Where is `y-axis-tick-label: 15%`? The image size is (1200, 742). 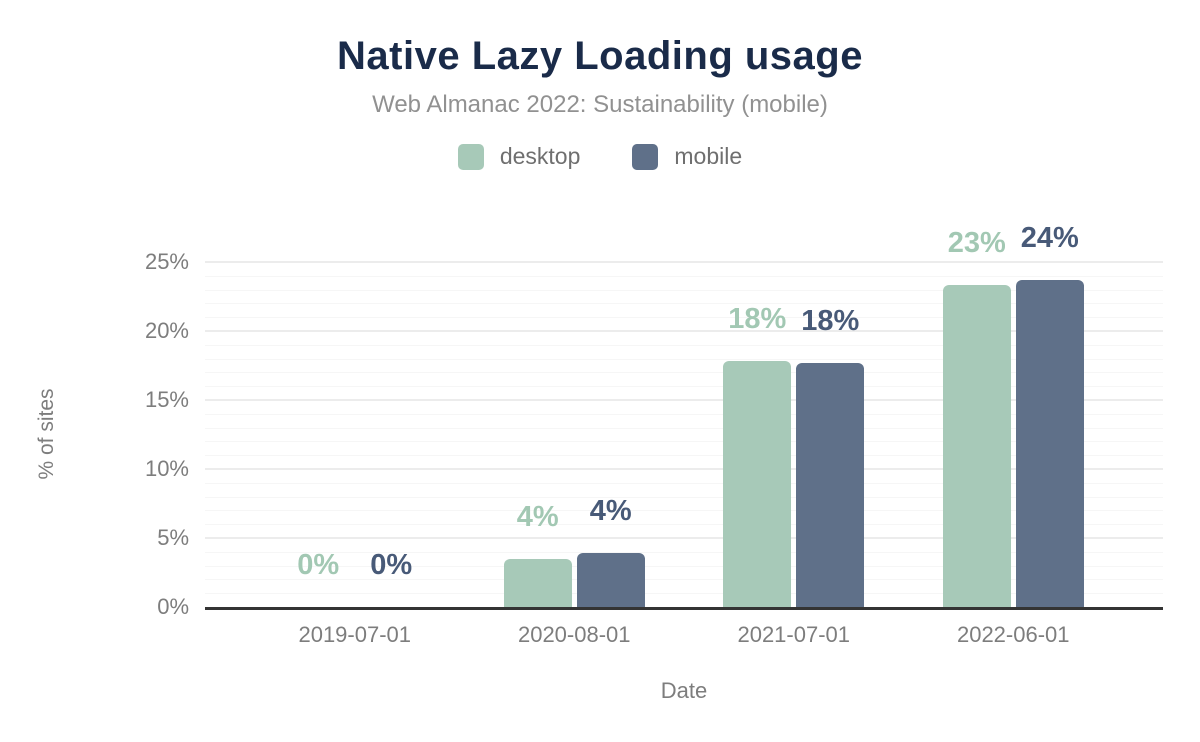
y-axis-tick-label: 15% is located at coordinates (166, 399).